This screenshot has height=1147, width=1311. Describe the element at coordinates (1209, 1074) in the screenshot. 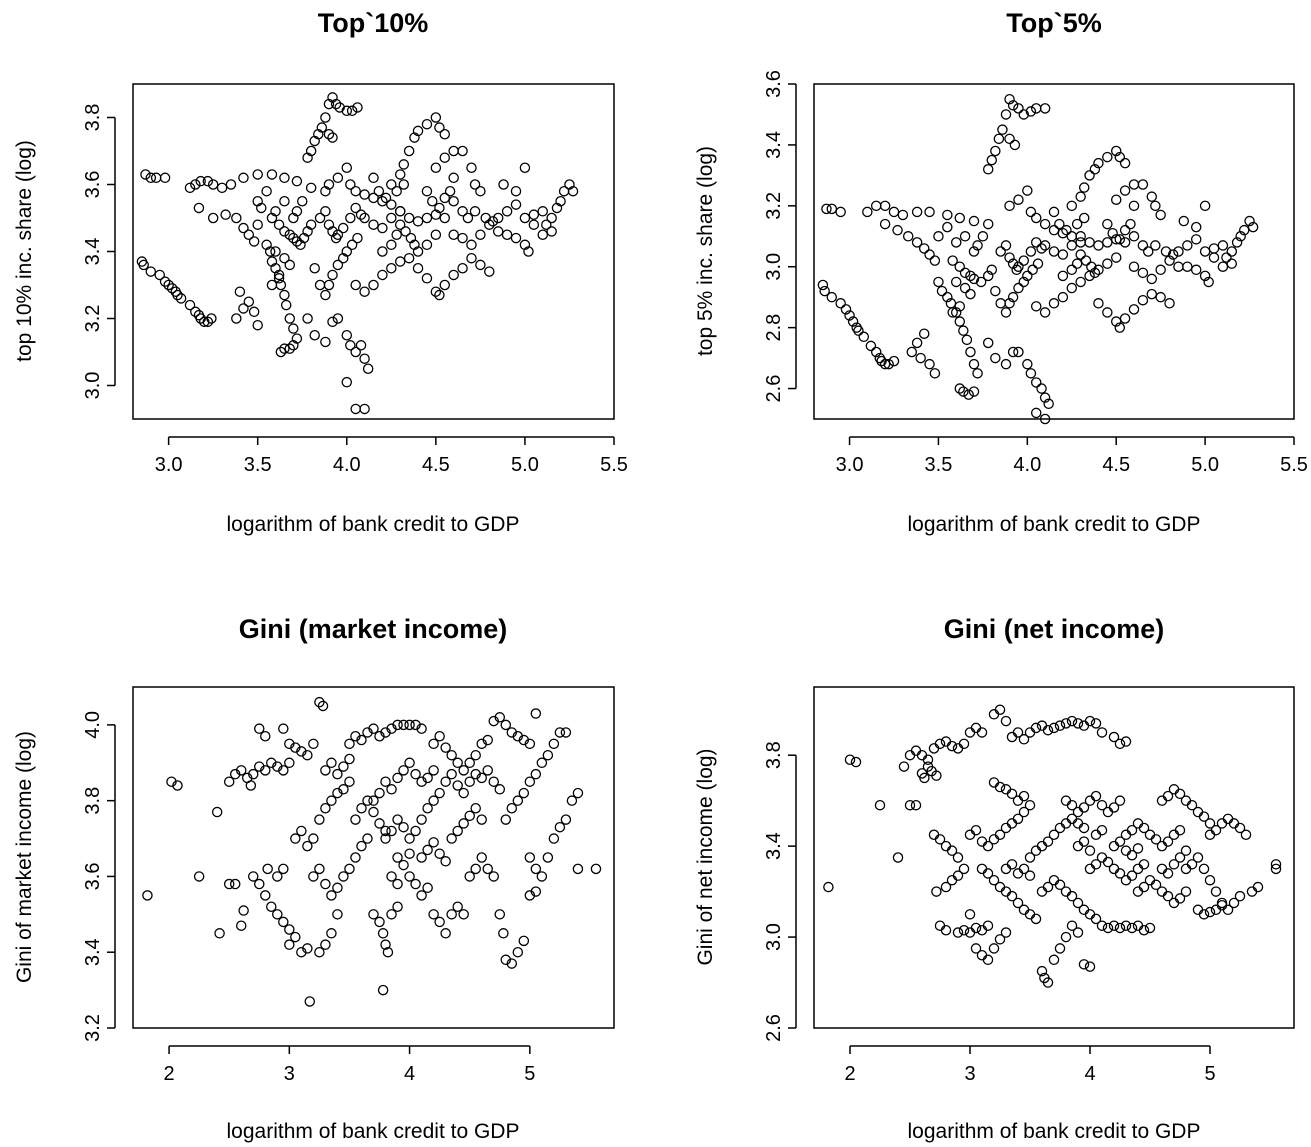

I see `x-tick-label: 5` at that location.